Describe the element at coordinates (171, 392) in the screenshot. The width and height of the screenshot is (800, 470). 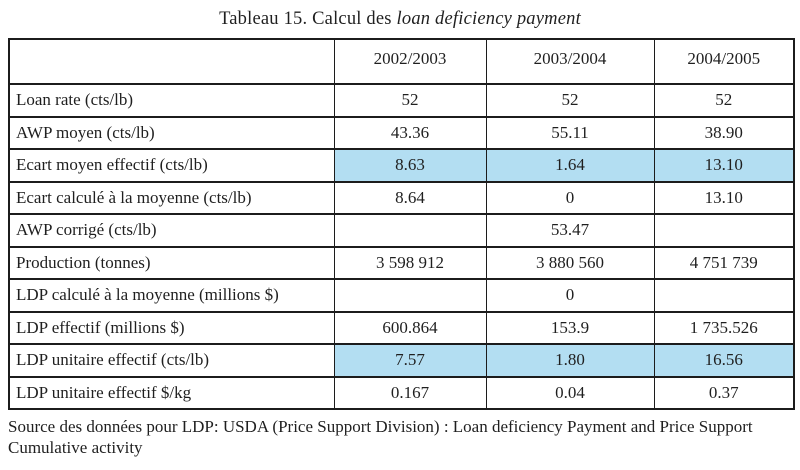
I see `row-label: LDP unitaire effectif $/kg` at that location.